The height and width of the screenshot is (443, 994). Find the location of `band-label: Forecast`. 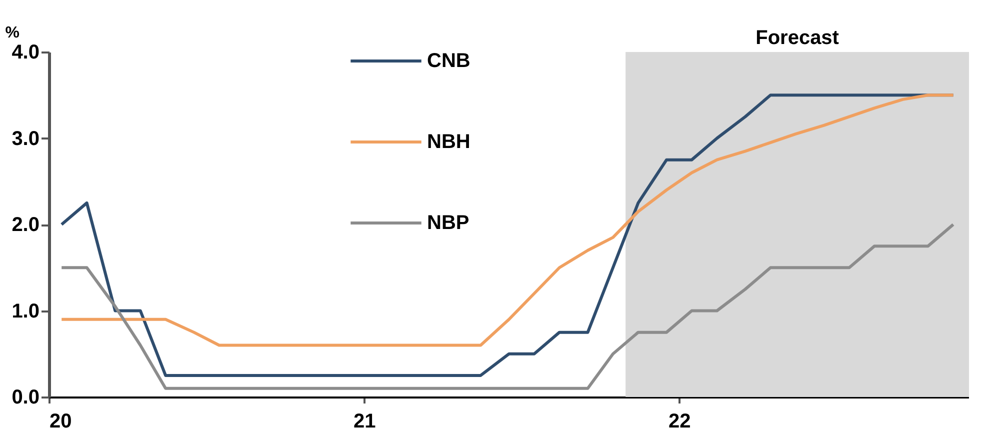

band-label: Forecast is located at coordinates (798, 38).